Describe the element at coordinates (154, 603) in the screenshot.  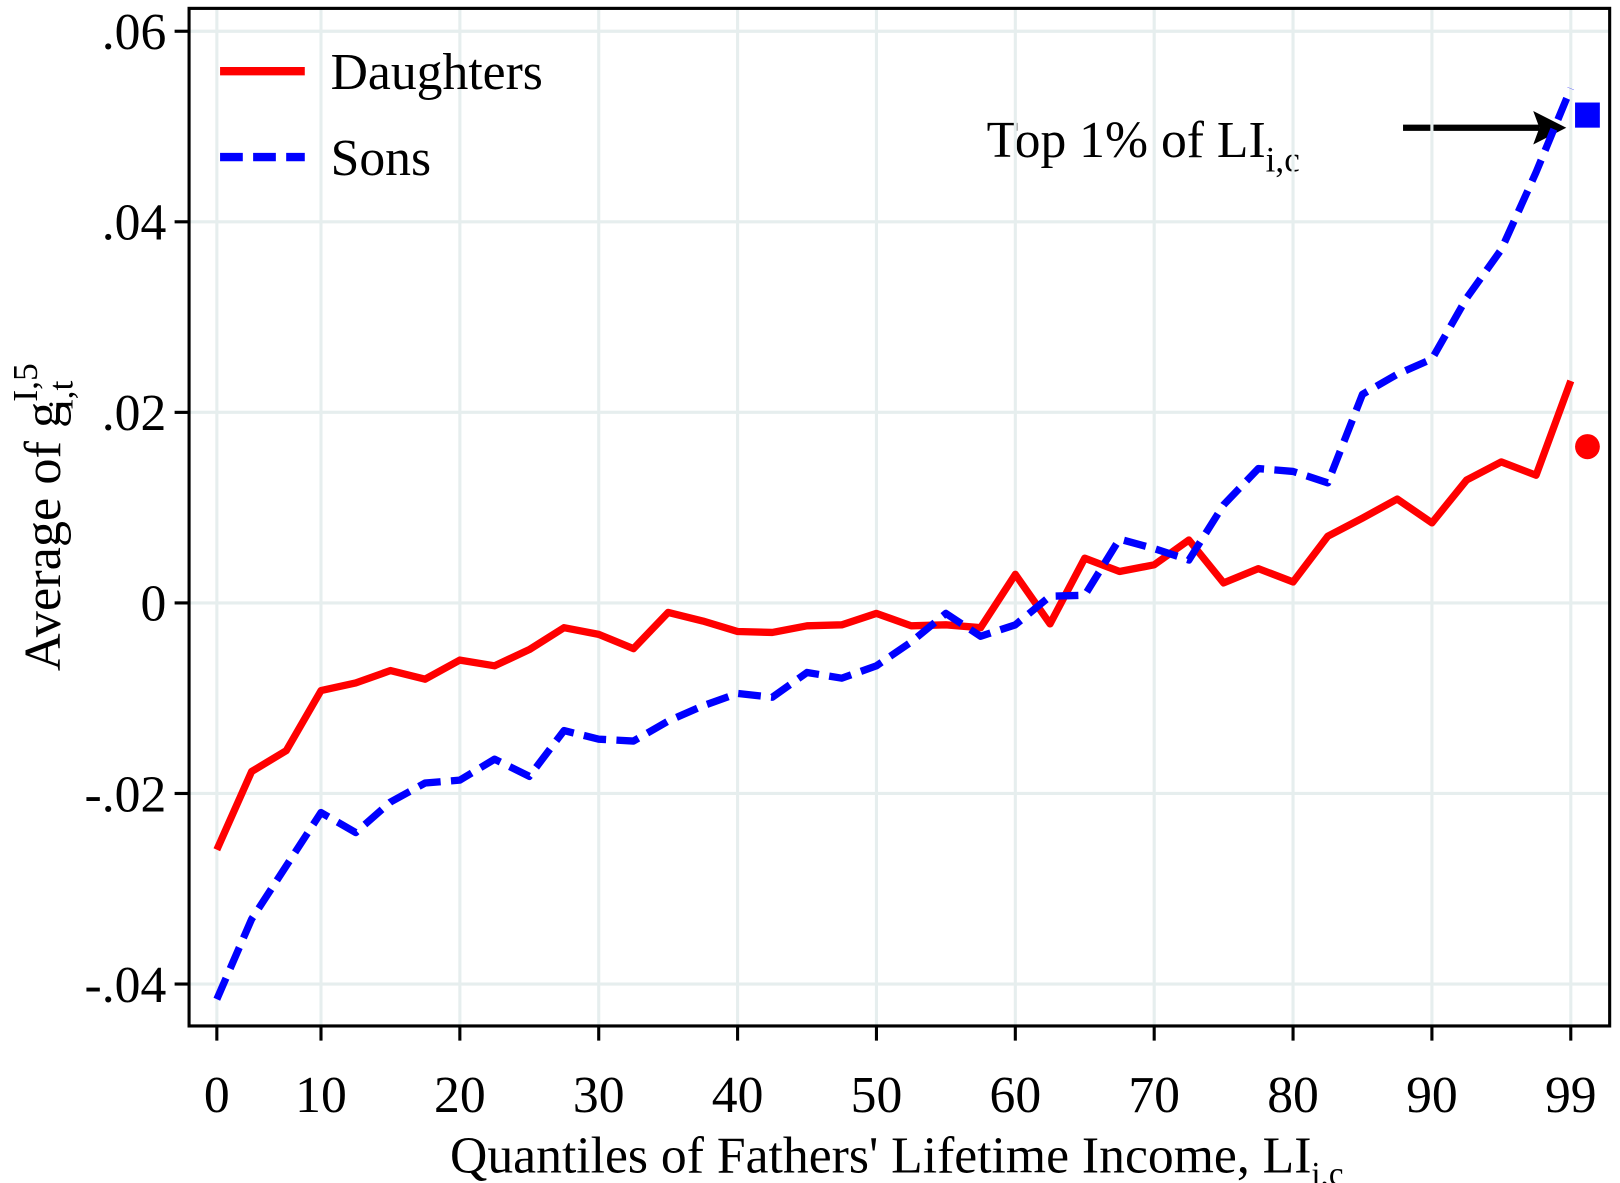
I see `y-tick-label: 0` at that location.